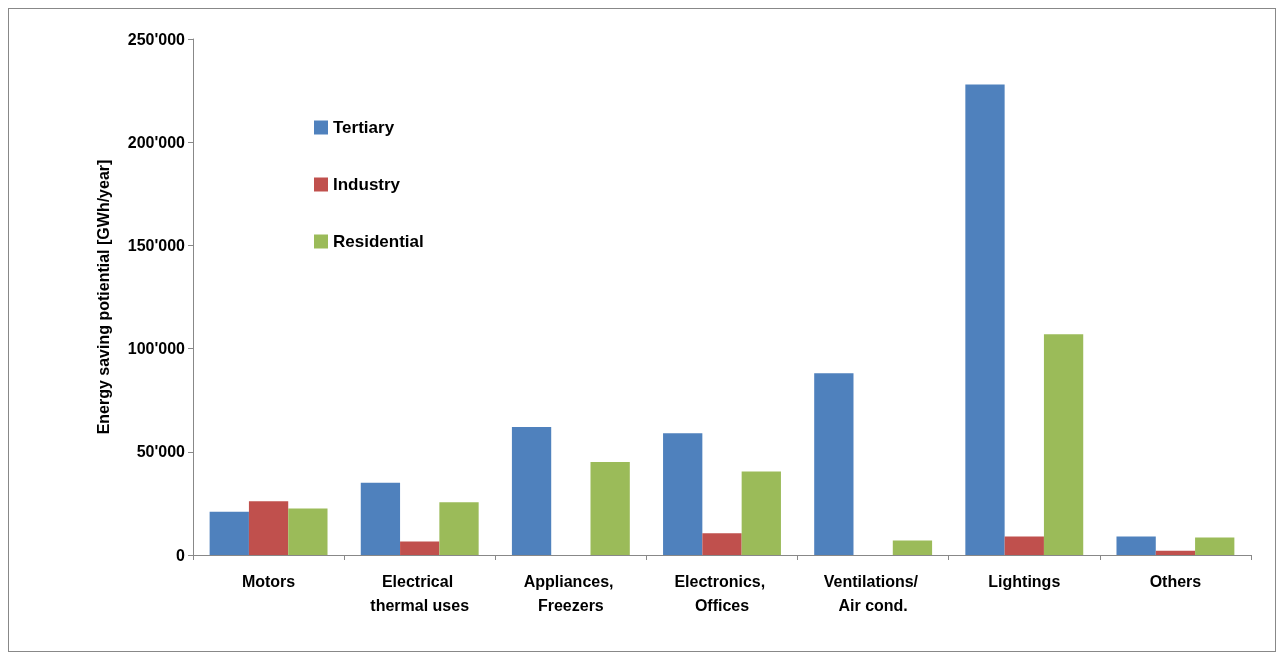 The width and height of the screenshot is (1286, 664). I want to click on x-tick-label: Others, so click(1175, 581).